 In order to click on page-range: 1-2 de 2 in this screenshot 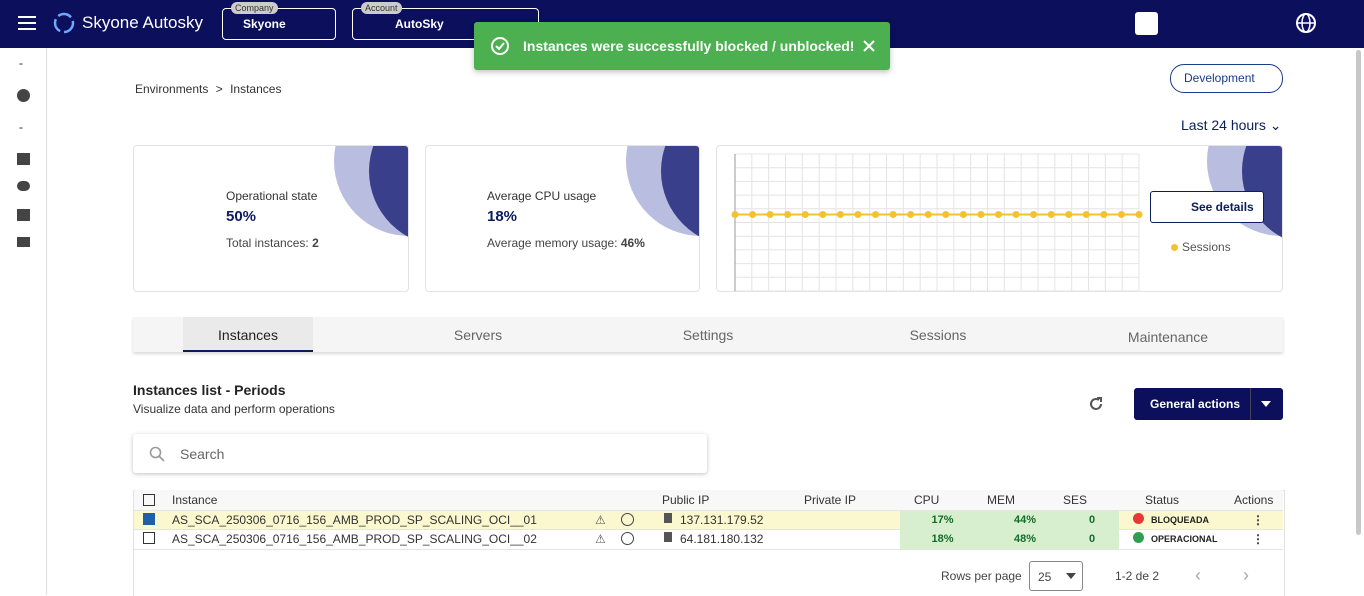, I will do `click(1137, 576)`.